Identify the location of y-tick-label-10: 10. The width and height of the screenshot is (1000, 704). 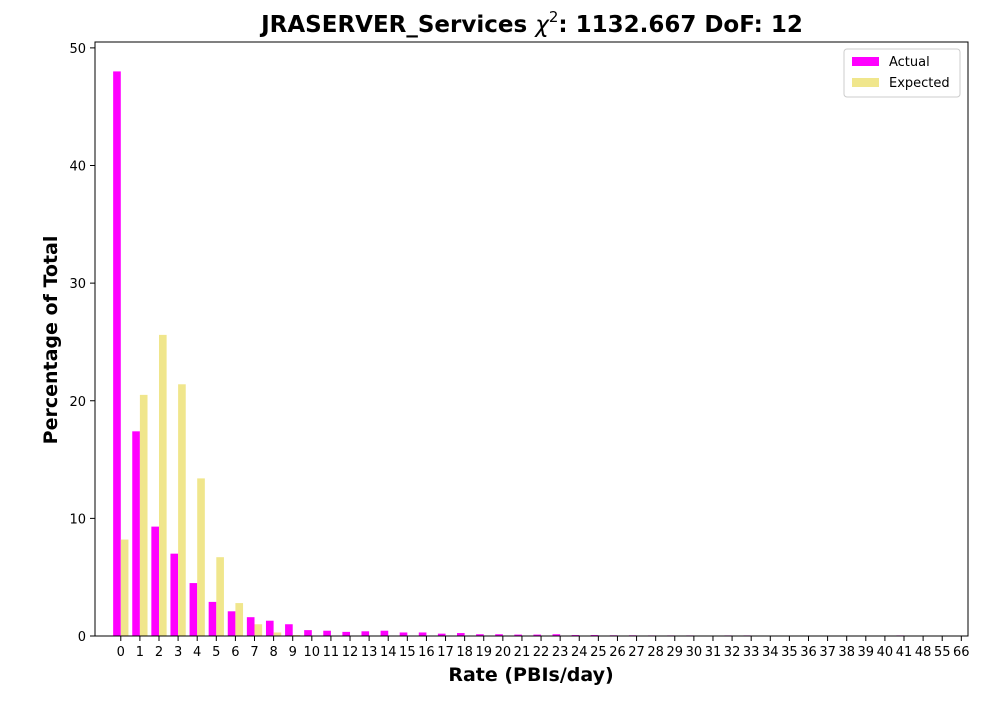
(77, 519).